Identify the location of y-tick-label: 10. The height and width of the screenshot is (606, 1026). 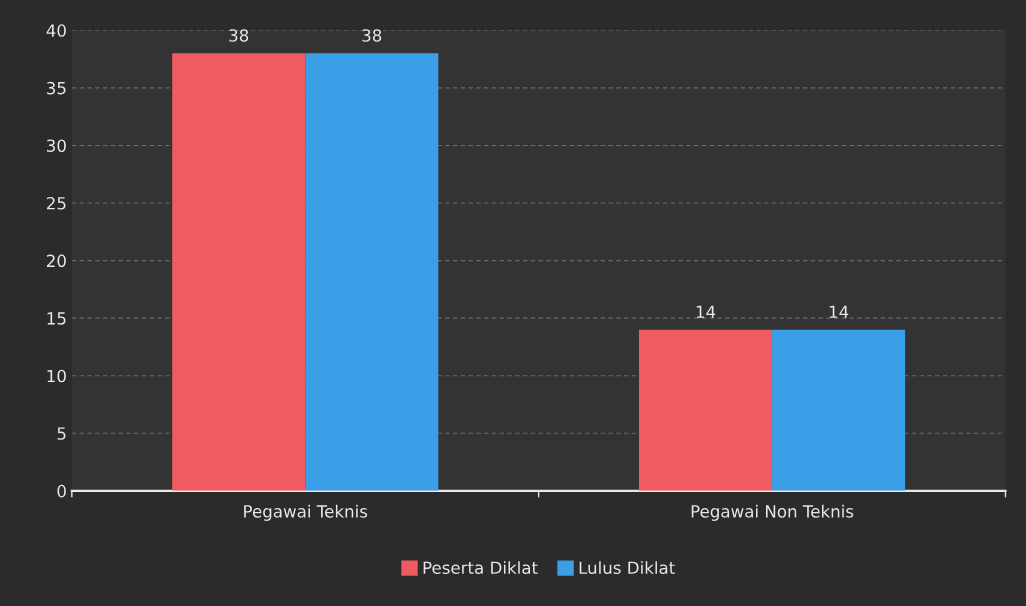
(56, 376).